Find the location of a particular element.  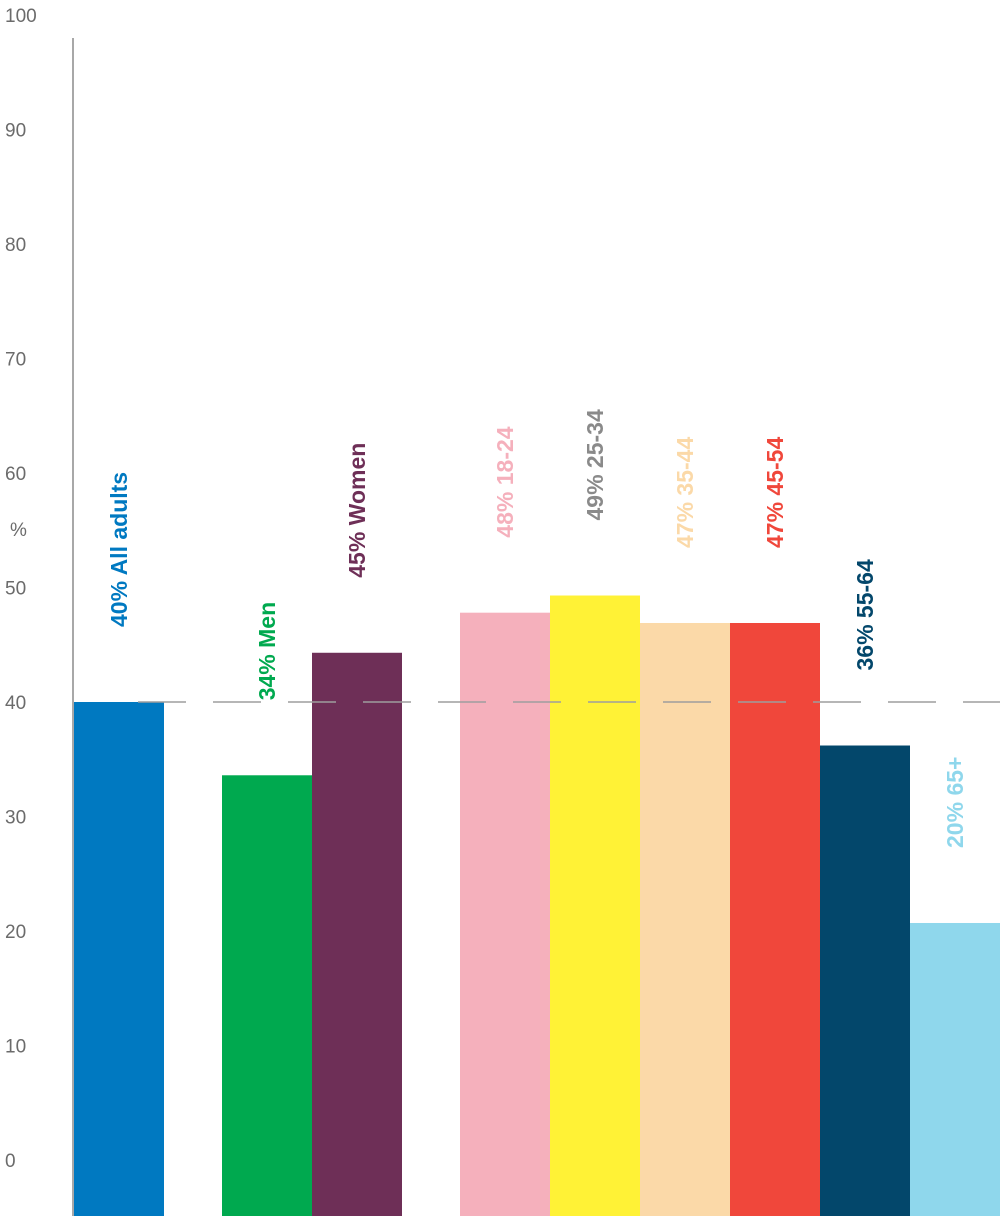

y-tick-label: 20 is located at coordinates (15, 932).